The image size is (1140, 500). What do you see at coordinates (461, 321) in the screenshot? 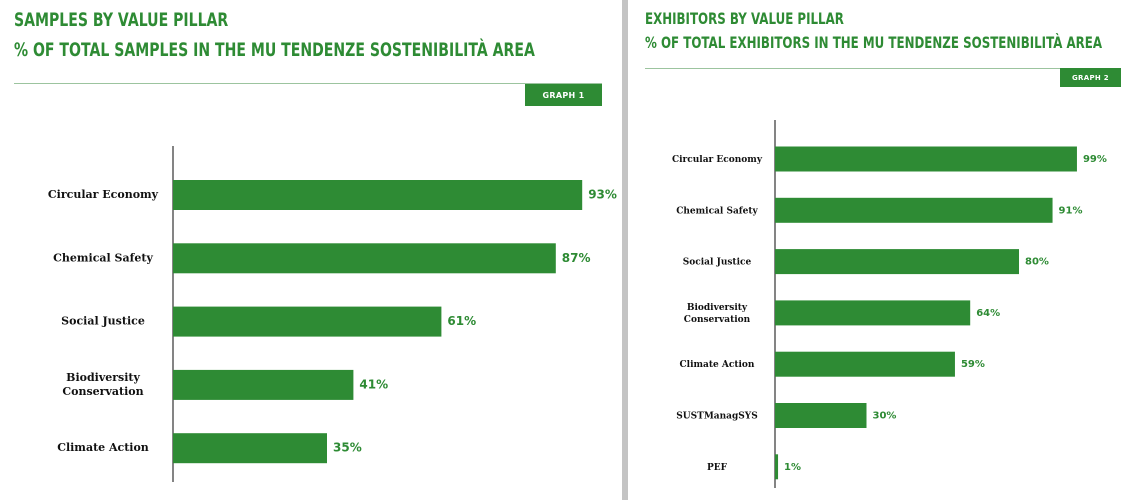
I see `data-label: 61%` at bounding box center [461, 321].